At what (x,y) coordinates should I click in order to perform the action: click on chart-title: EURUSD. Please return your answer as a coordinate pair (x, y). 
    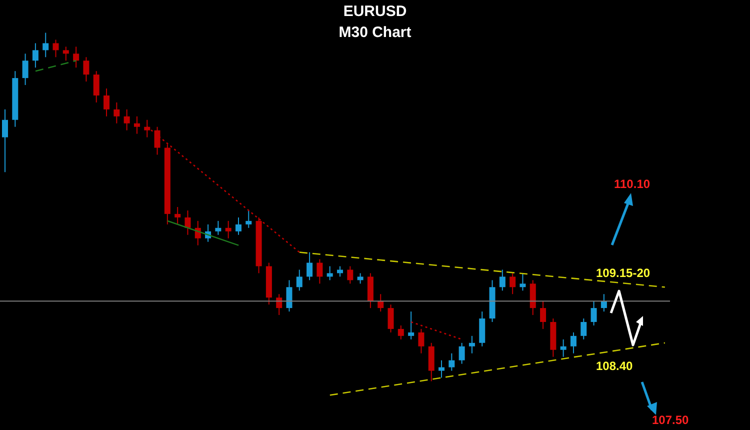
    Looking at the image, I should click on (375, 11).